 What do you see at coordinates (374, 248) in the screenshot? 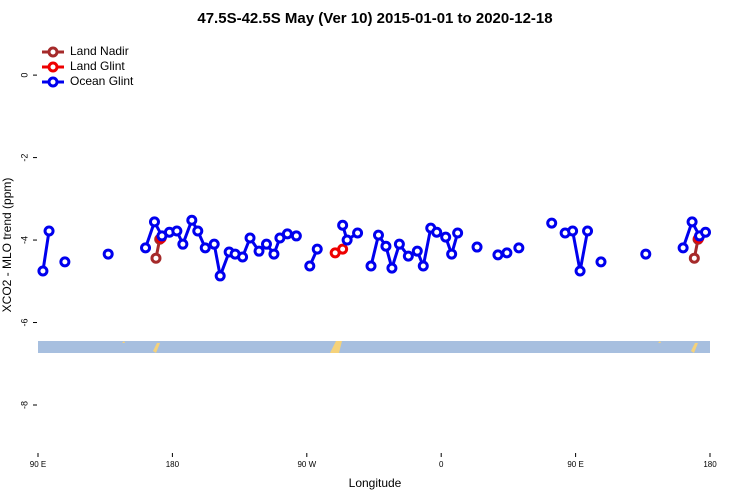
I see `series` at bounding box center [374, 248].